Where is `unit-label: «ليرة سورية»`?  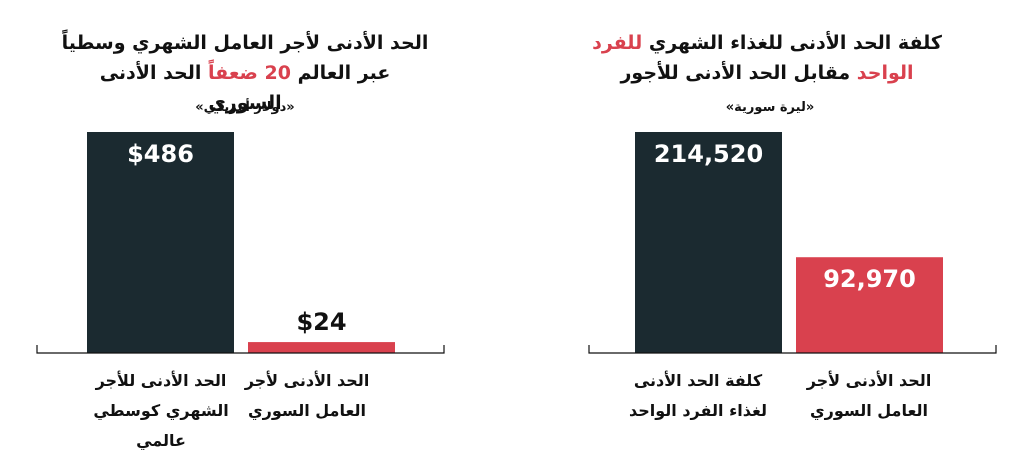
unit-label: «ليرة سورية» is located at coordinates (770, 107).